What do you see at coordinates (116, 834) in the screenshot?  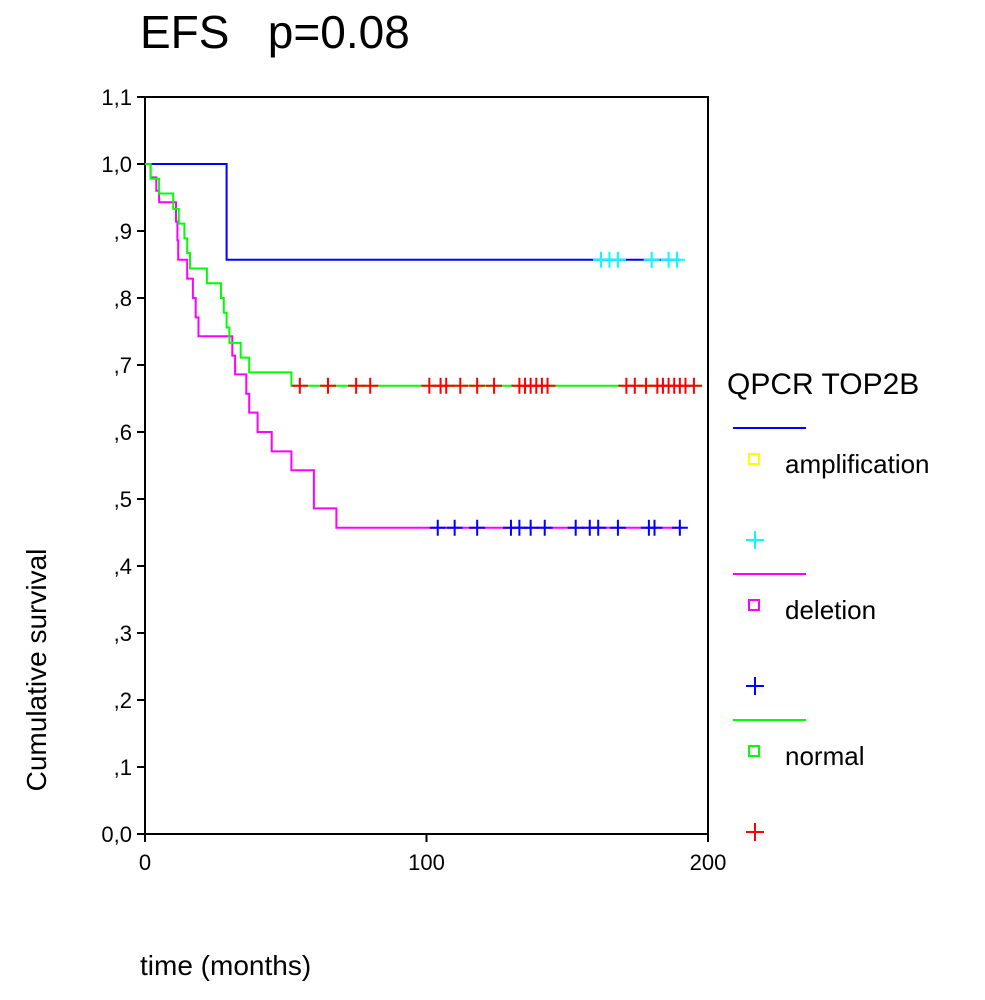 I see `y-tick-label: 0,0` at bounding box center [116, 834].